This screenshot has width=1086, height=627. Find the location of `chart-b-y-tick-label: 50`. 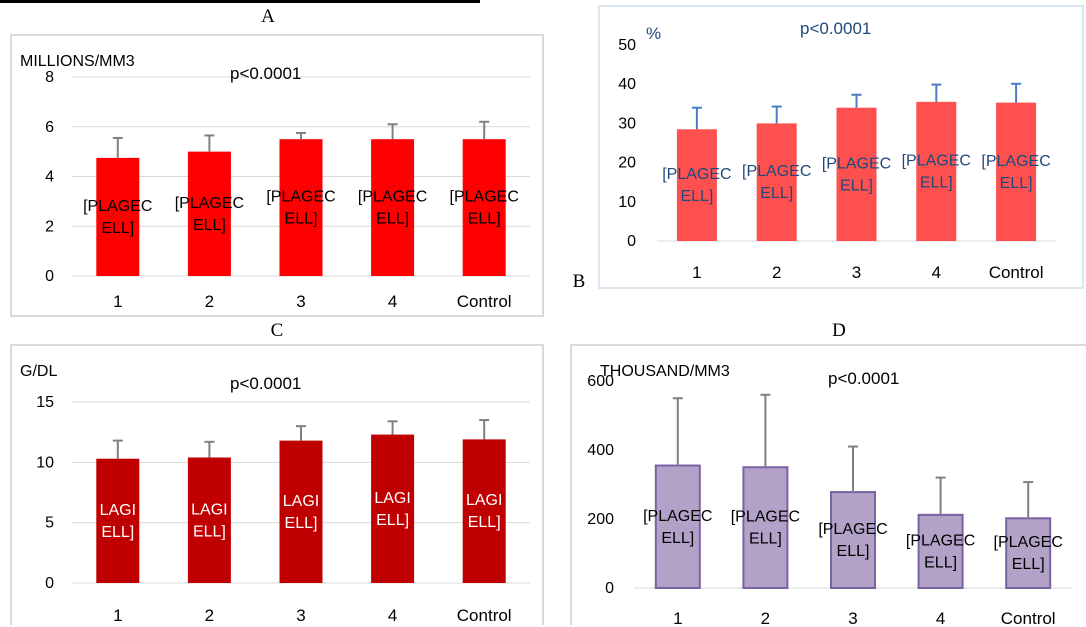

chart-b-y-tick-label: 50 is located at coordinates (627, 45).